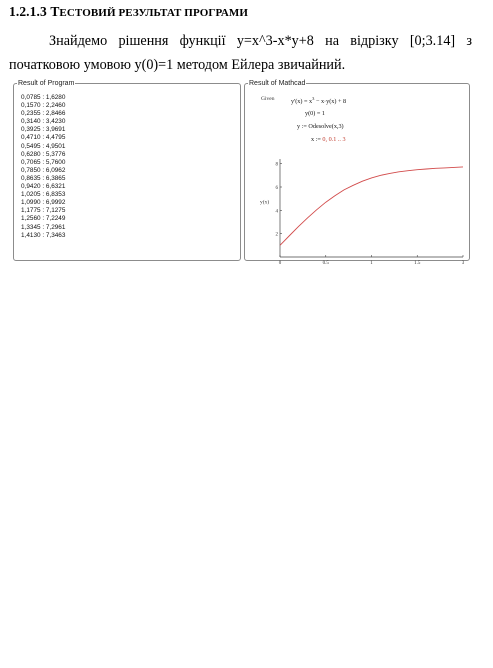  I want to click on program-result-row: 0,9420 : 6,6321, so click(43, 187).